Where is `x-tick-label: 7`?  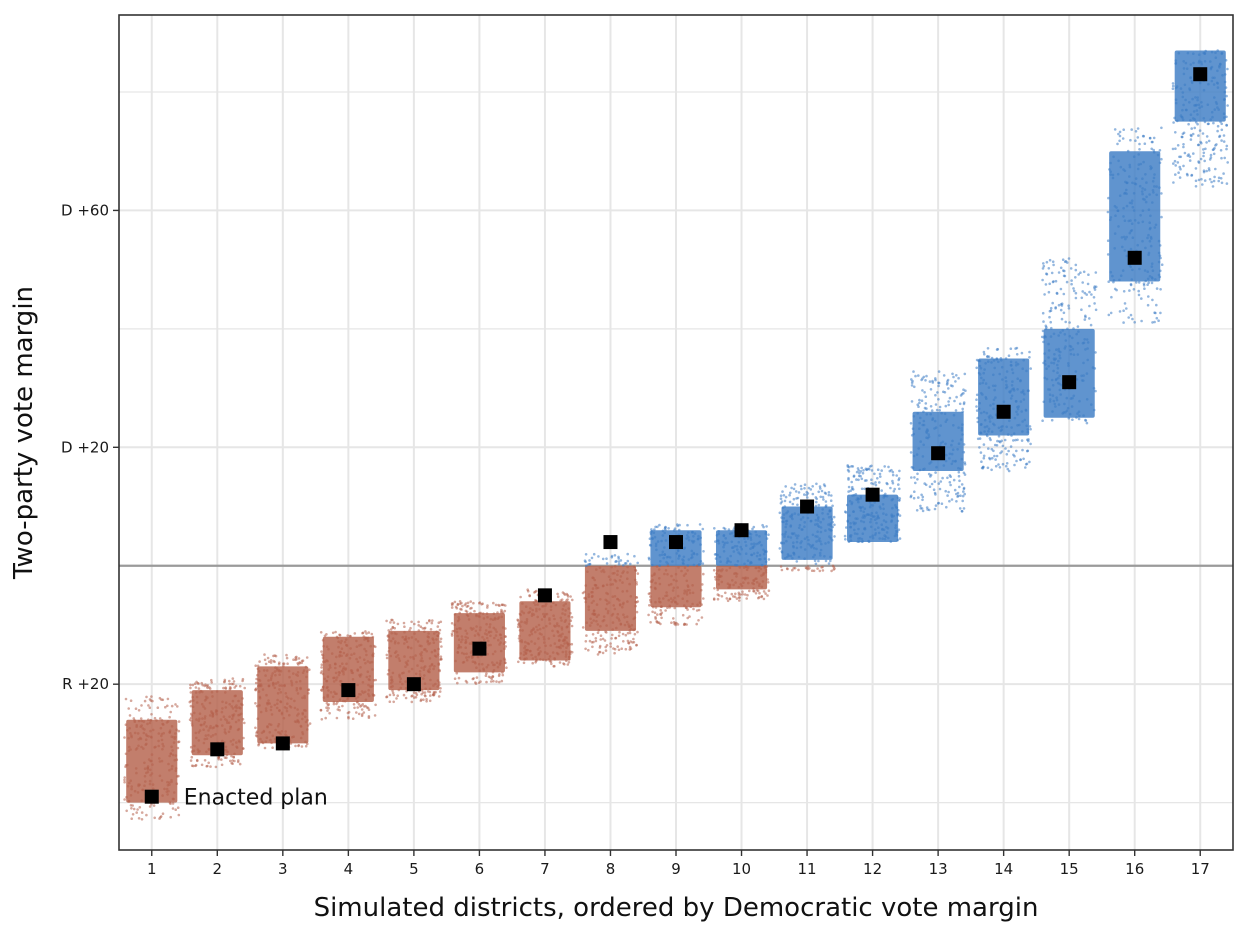
x-tick-label: 7 is located at coordinates (545, 869).